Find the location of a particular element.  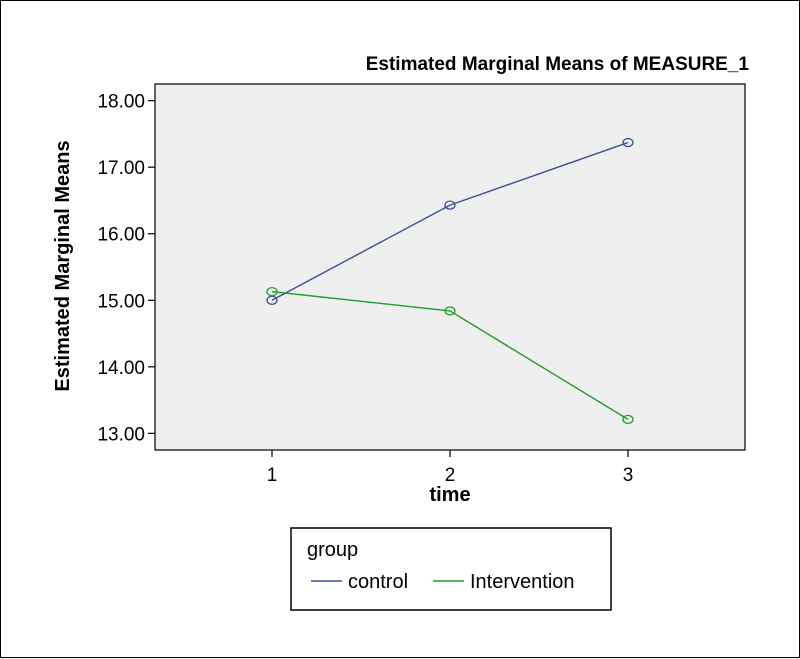

y-axis-title: Estimated Marginal Means is located at coordinates (63, 265).